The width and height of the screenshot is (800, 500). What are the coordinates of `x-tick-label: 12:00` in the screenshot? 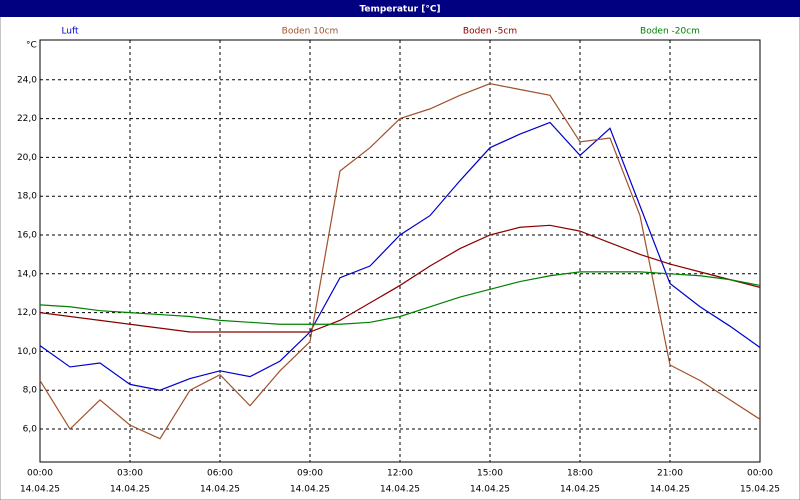 It's located at (400, 474).